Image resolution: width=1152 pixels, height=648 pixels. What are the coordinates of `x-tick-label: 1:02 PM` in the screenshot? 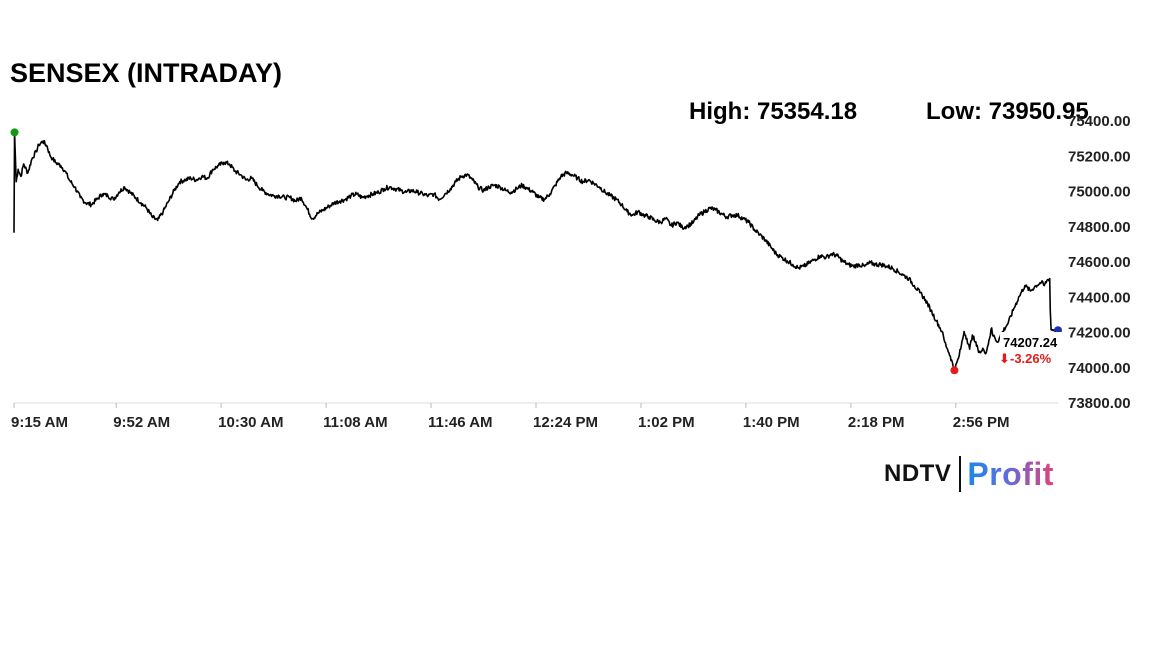 It's located at (666, 422).